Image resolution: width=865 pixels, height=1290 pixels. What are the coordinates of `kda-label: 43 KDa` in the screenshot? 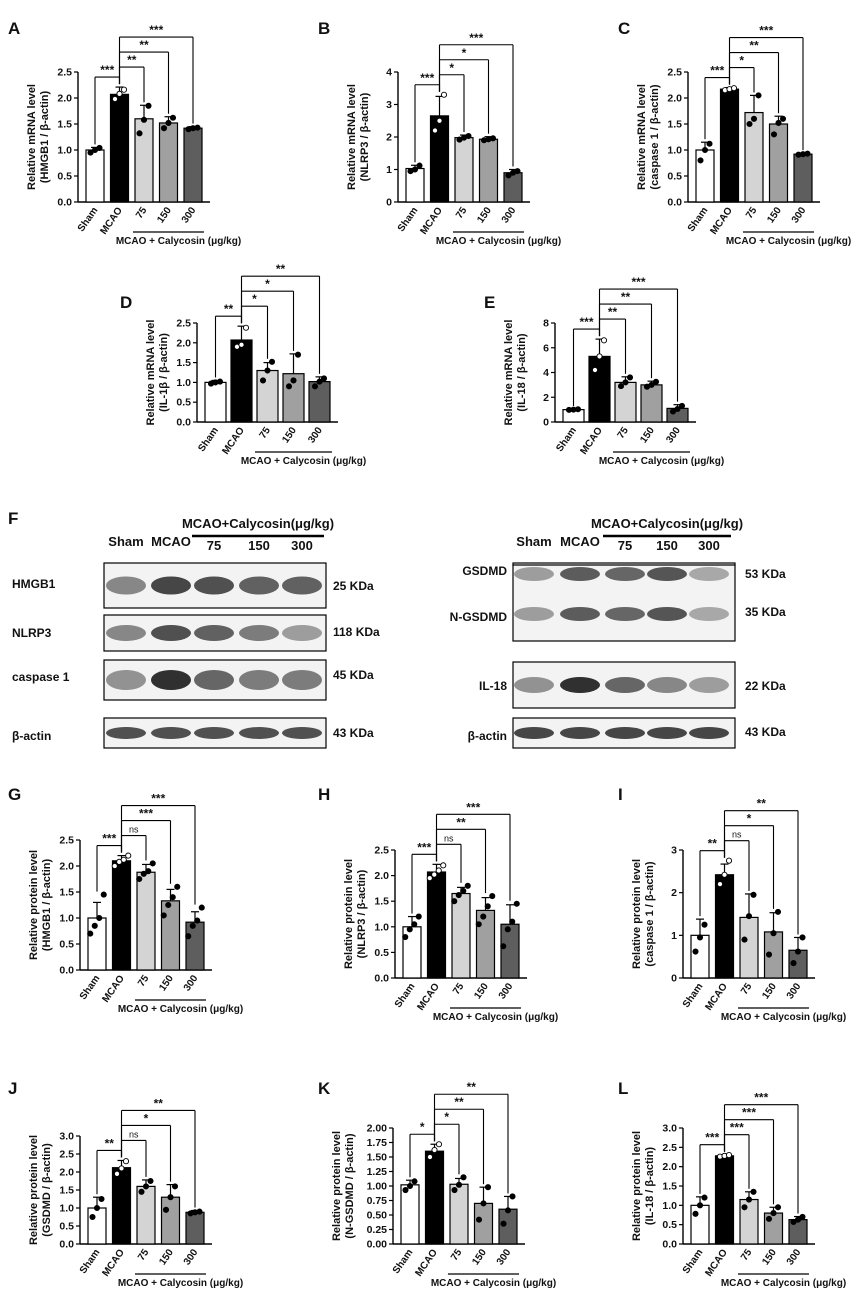 It's located at (765, 732).